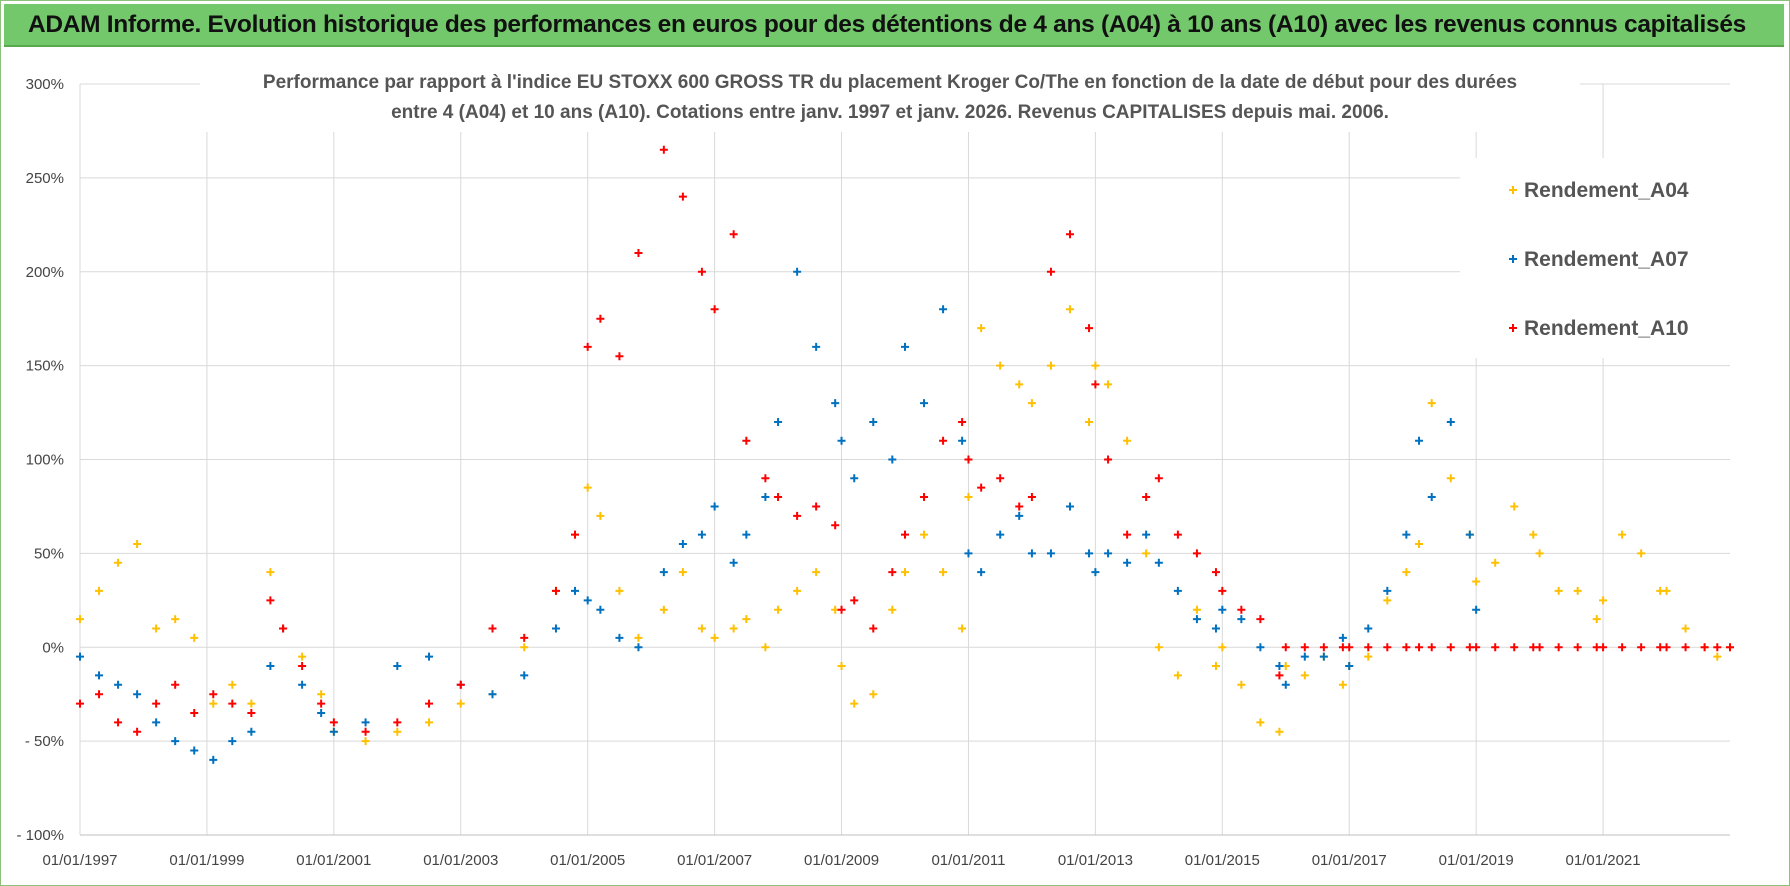 Image resolution: width=1790 pixels, height=886 pixels. What do you see at coordinates (1603, 860) in the screenshot?
I see `x-tick-label: 01/01/2021` at bounding box center [1603, 860].